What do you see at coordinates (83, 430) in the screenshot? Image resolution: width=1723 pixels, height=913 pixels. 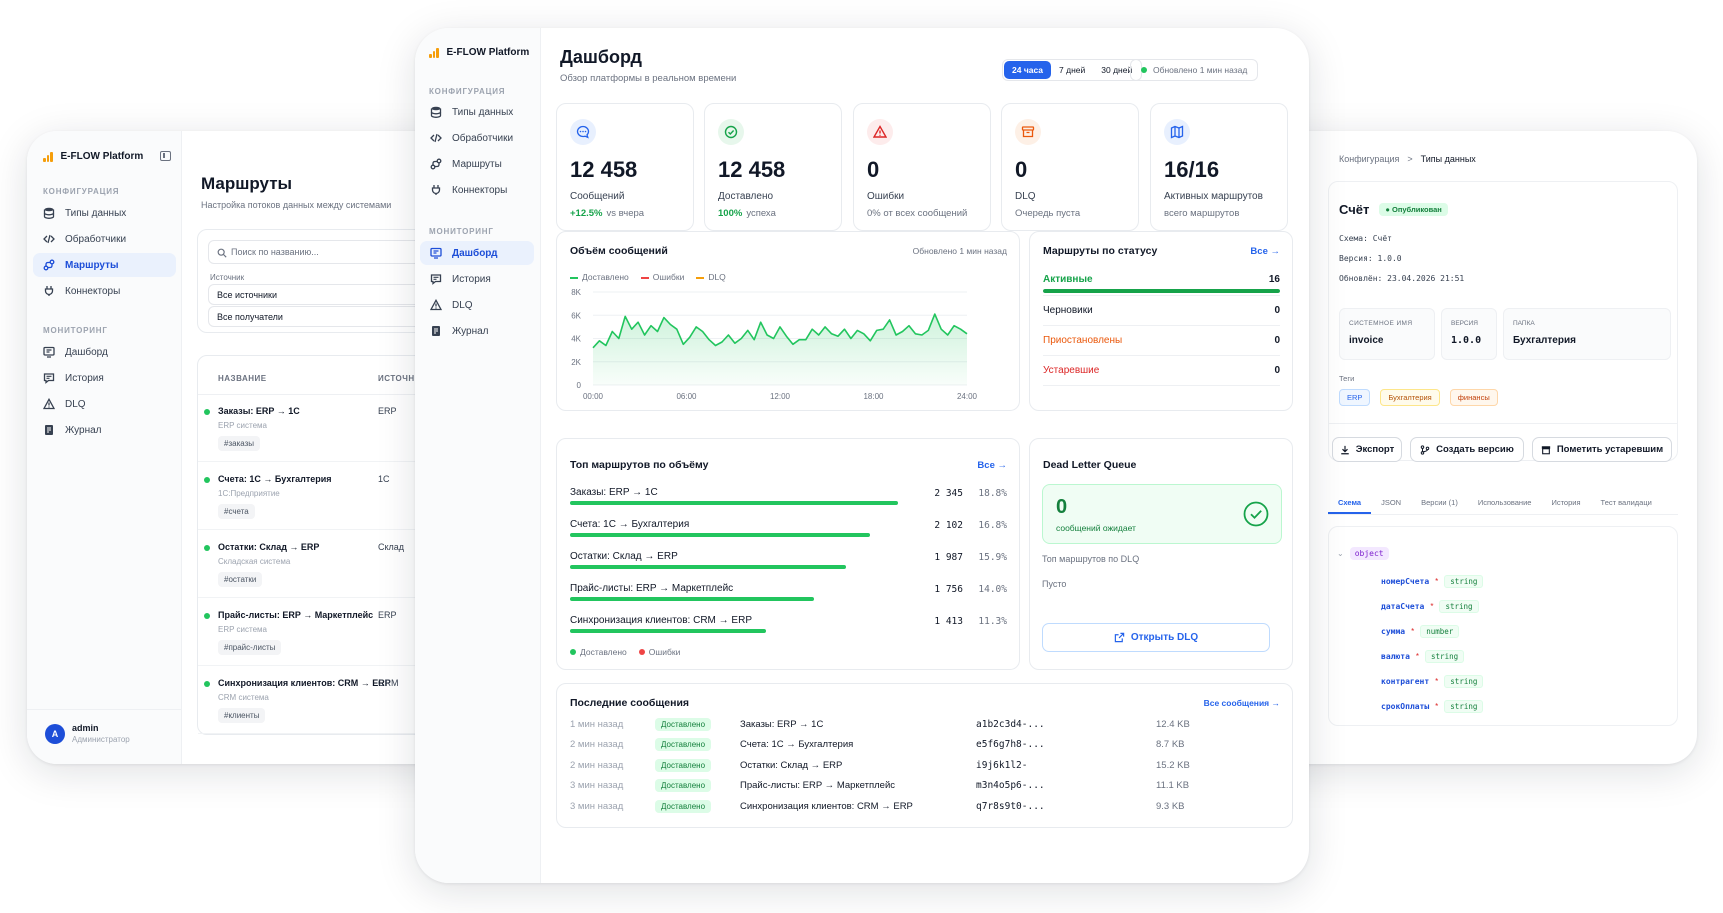 I see `sidebar-item-label: Журнал` at bounding box center [83, 430].